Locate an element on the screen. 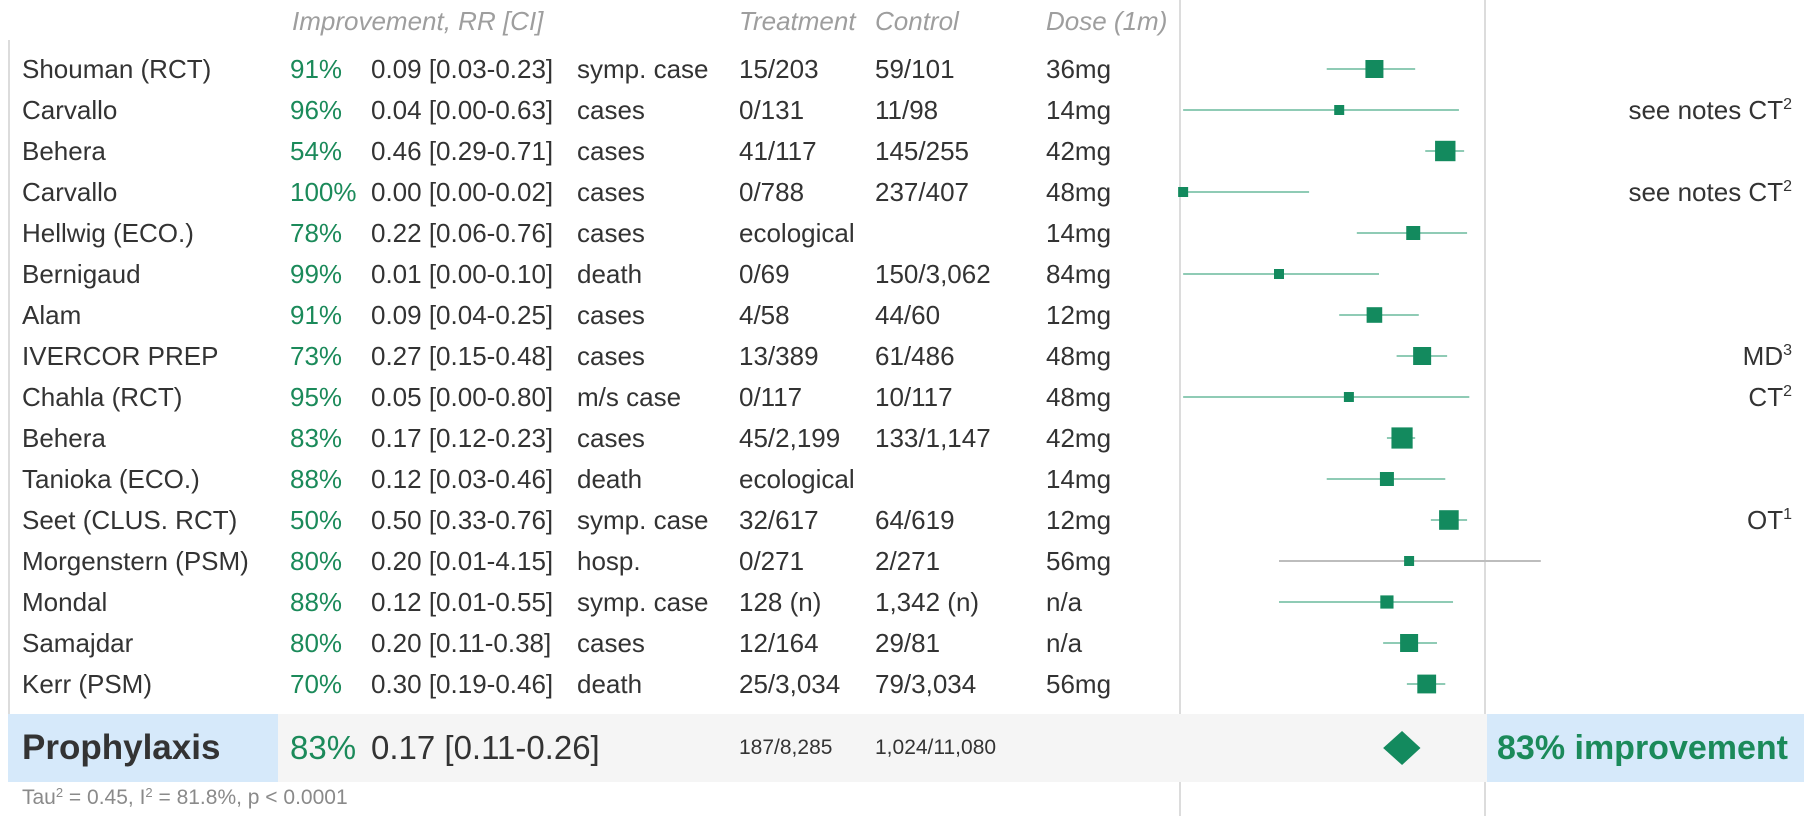  study-name: Bernigaud is located at coordinates (81, 274).